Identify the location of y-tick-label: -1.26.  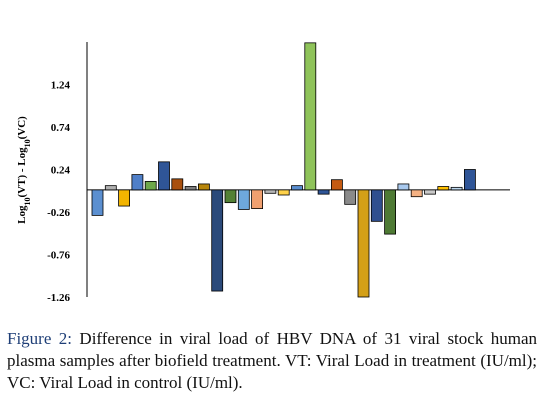
(58, 298).